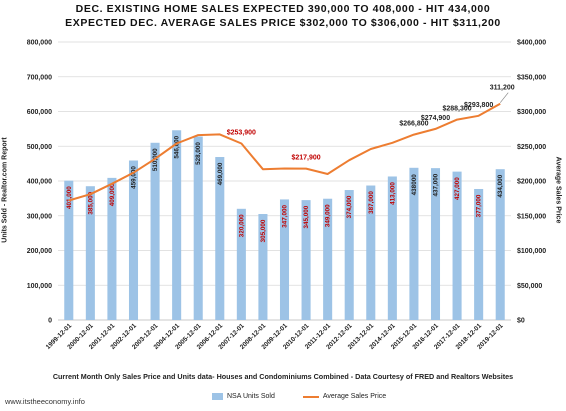  What do you see at coordinates (39, 147) in the screenshot?
I see `y-tick-label-left: 500,000` at bounding box center [39, 147].